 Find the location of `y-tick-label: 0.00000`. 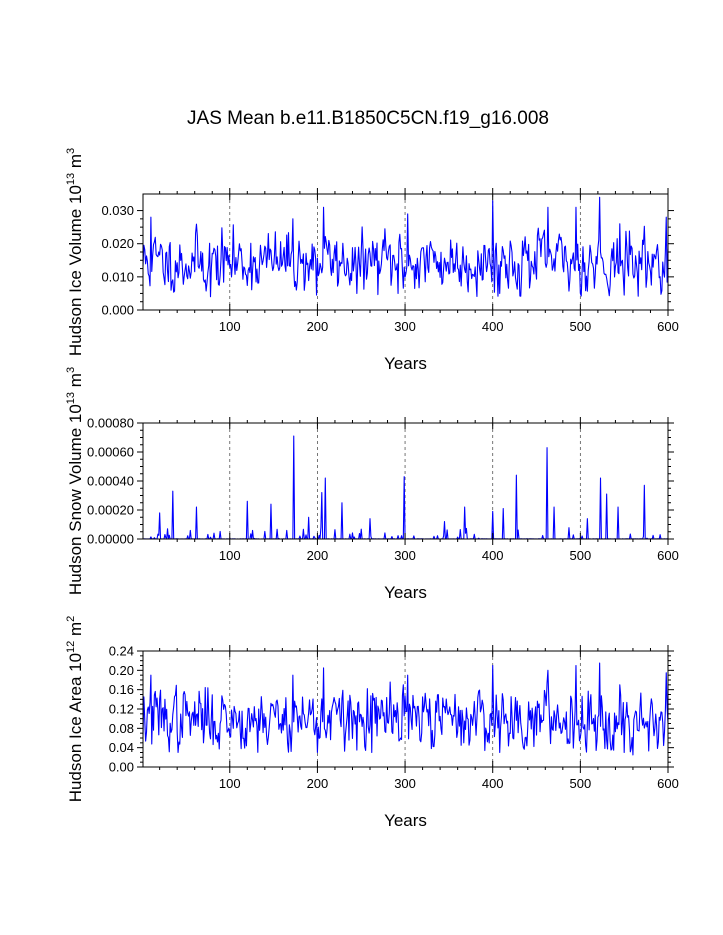

y-tick-label: 0.00000 is located at coordinates (110, 539).